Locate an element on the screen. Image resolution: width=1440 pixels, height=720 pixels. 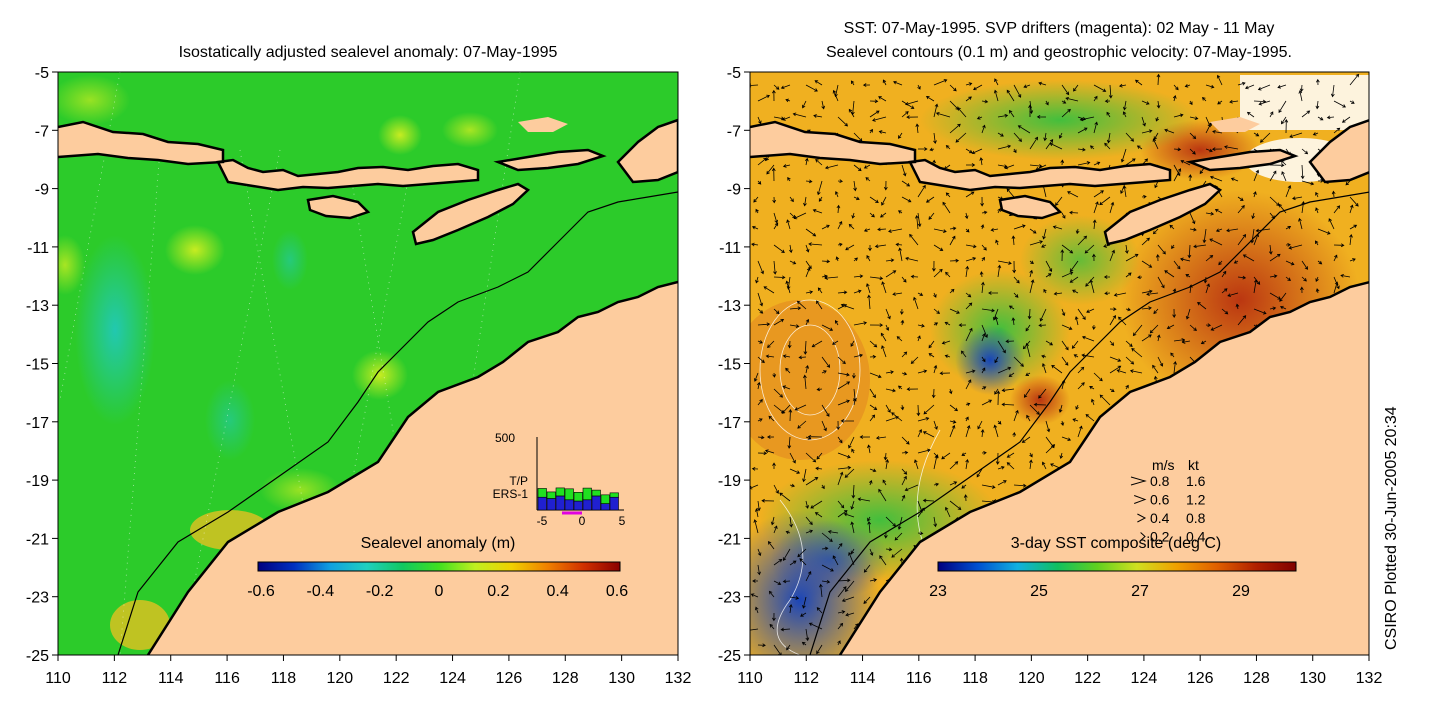
inset-x-tick-label: 0 is located at coordinates (582, 521).